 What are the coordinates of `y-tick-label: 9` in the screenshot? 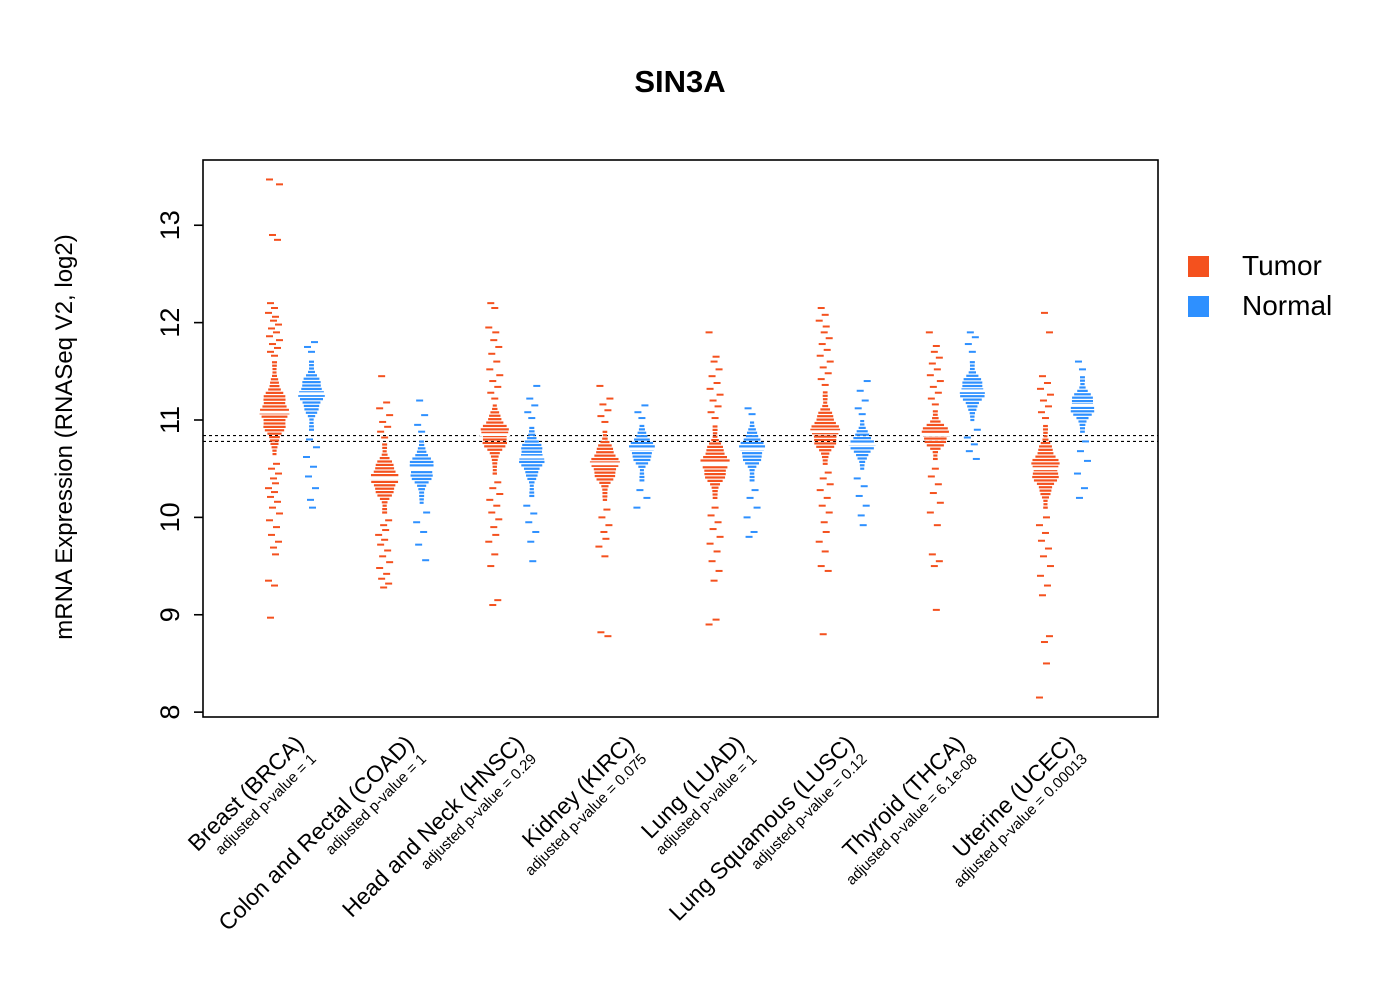 It's located at (170, 614).